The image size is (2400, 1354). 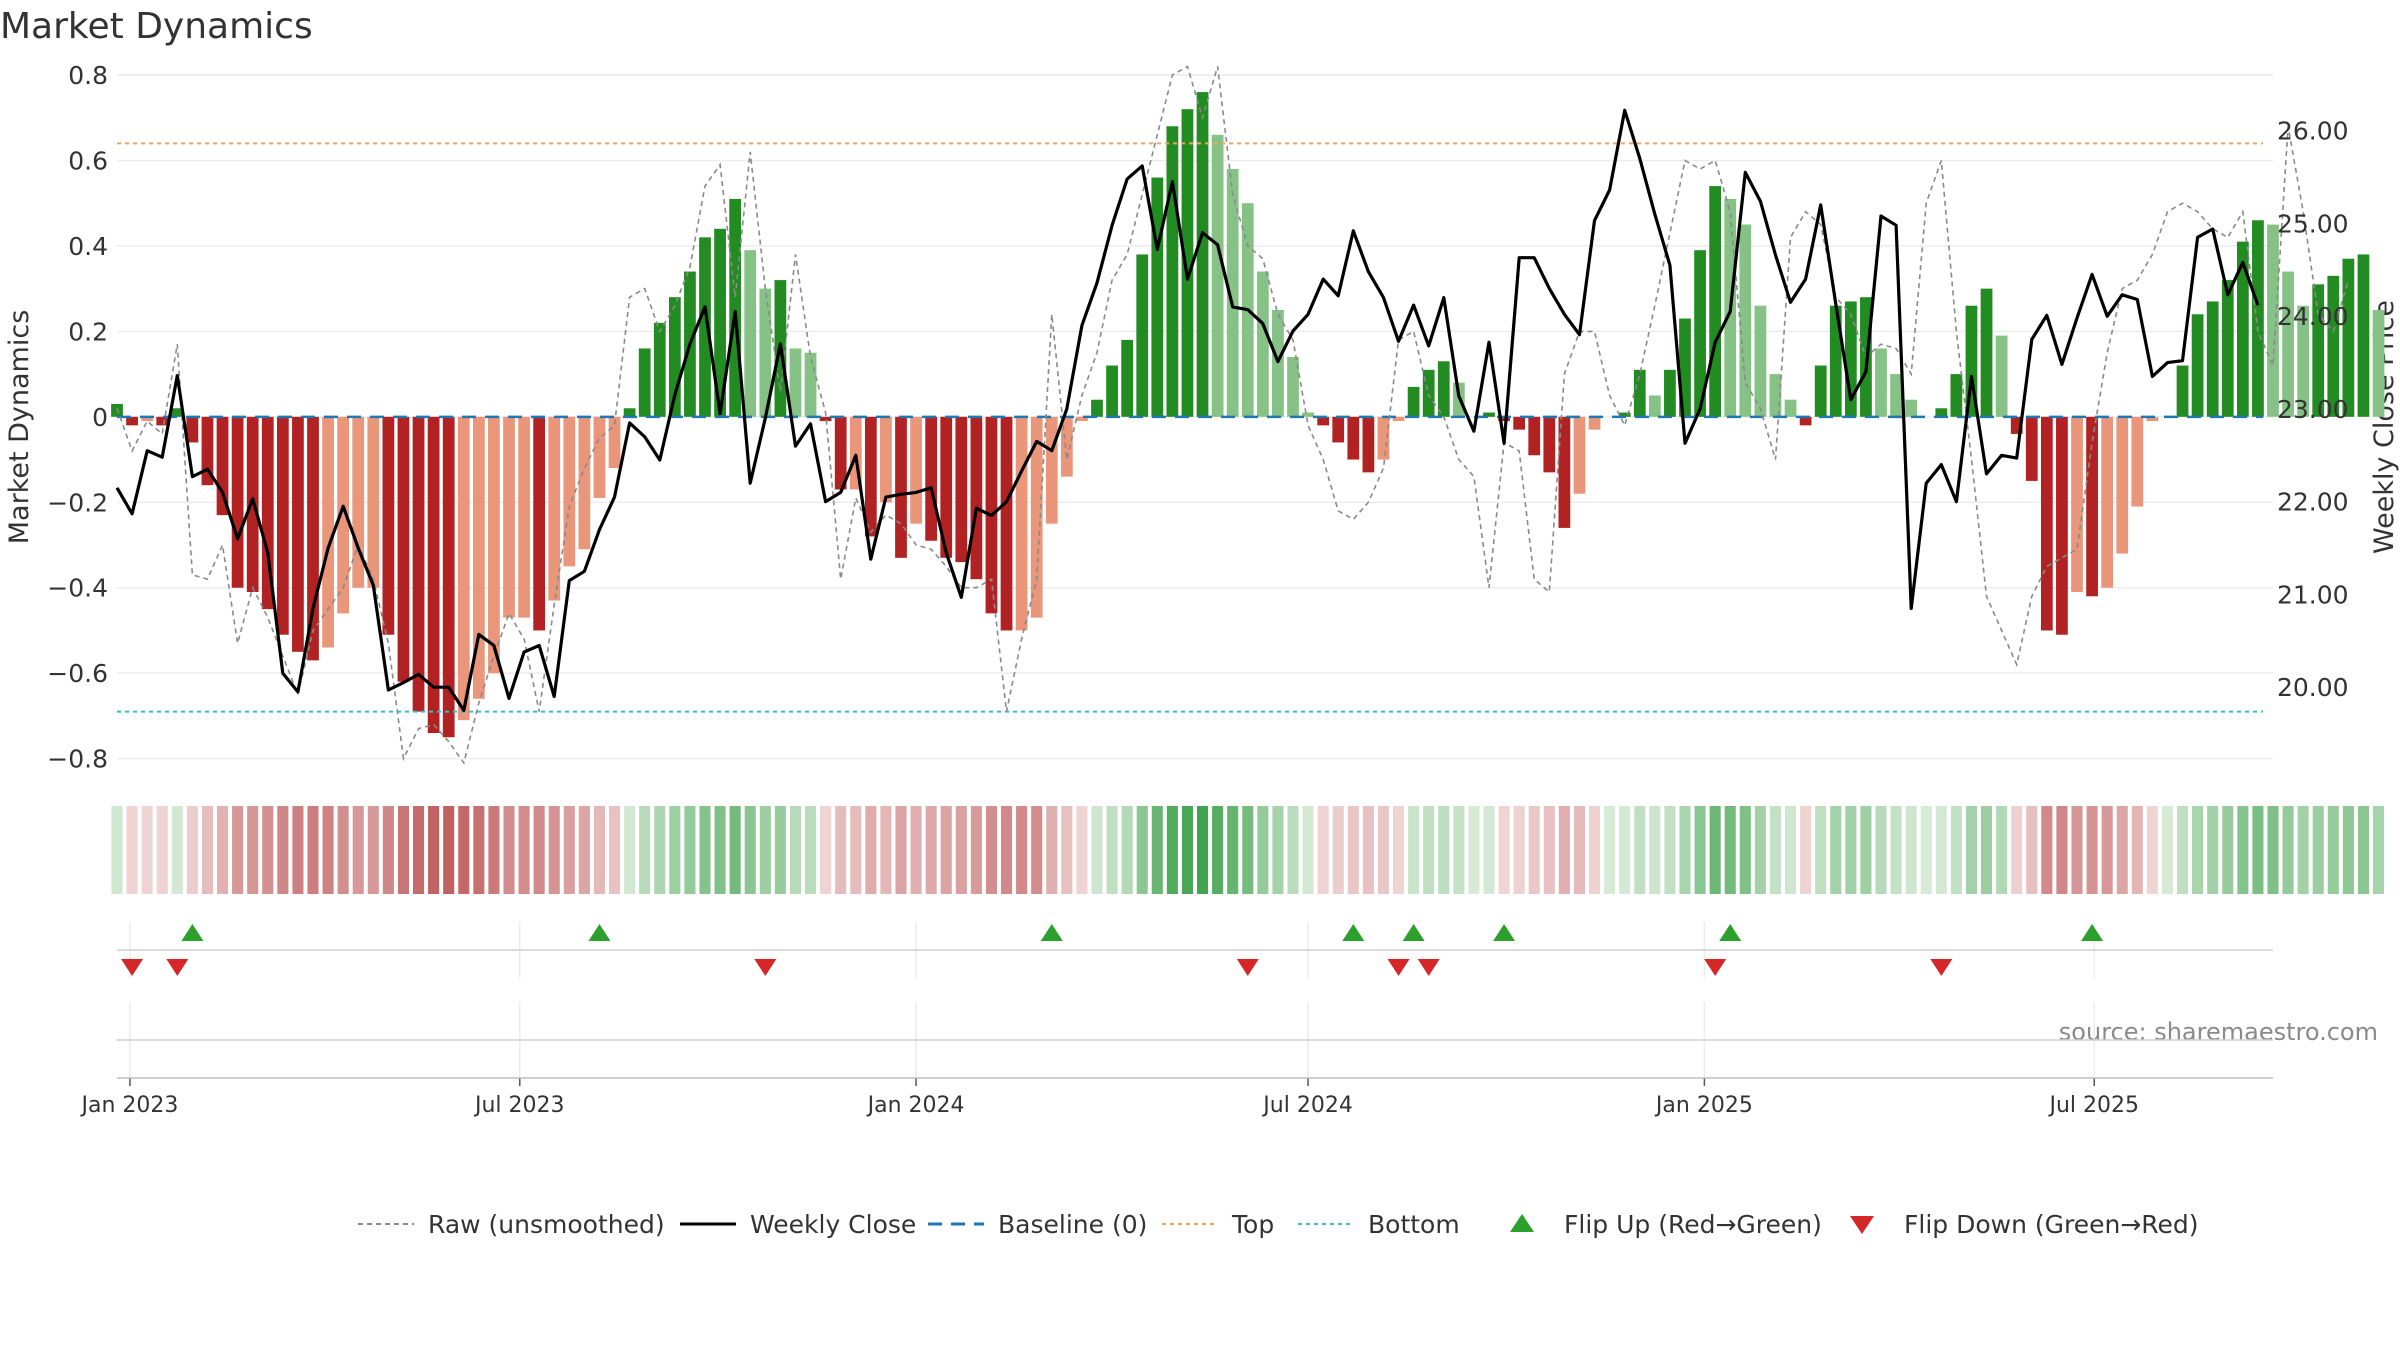 What do you see at coordinates (77, 588) in the screenshot?
I see `y-tick-left: −0.4` at bounding box center [77, 588].